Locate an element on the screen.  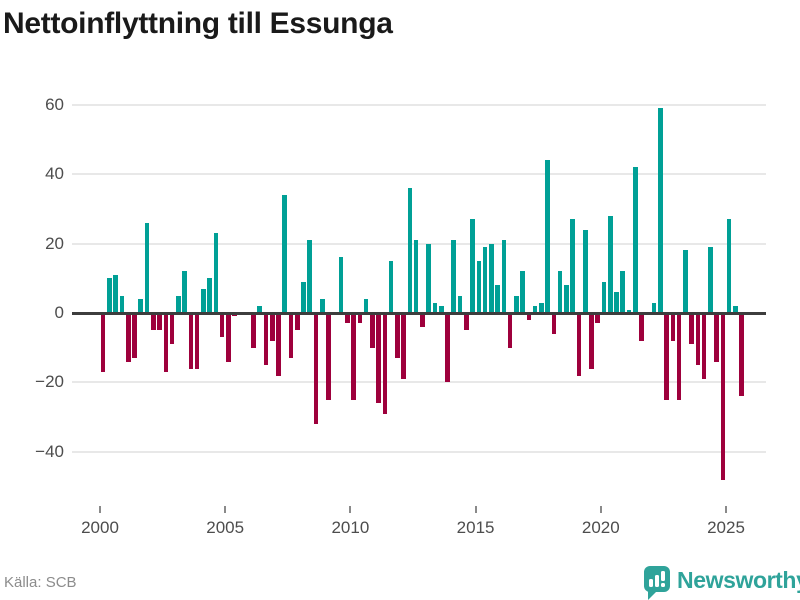
brand-name: Newsworthy is located at coordinates (738, 580).